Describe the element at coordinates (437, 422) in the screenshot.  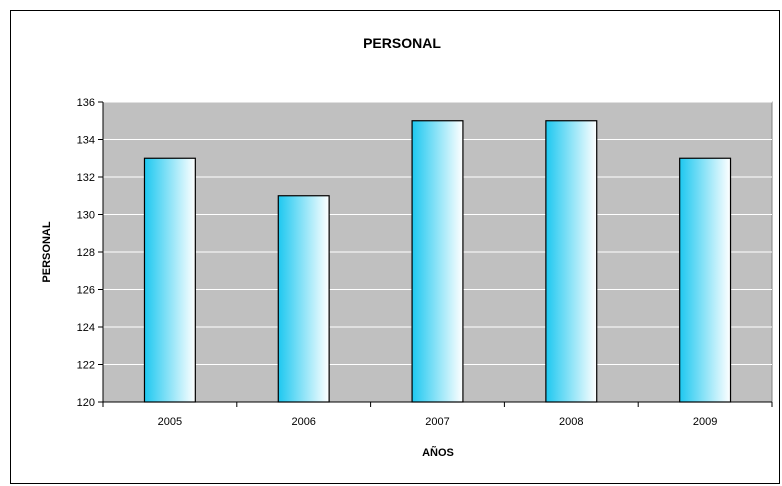
I see `x-tick-label: 2007` at that location.